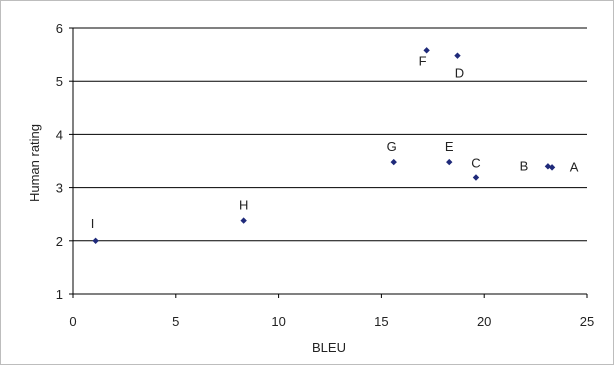 The height and width of the screenshot is (371, 614). I want to click on y-tick-label: 3, so click(59, 188).